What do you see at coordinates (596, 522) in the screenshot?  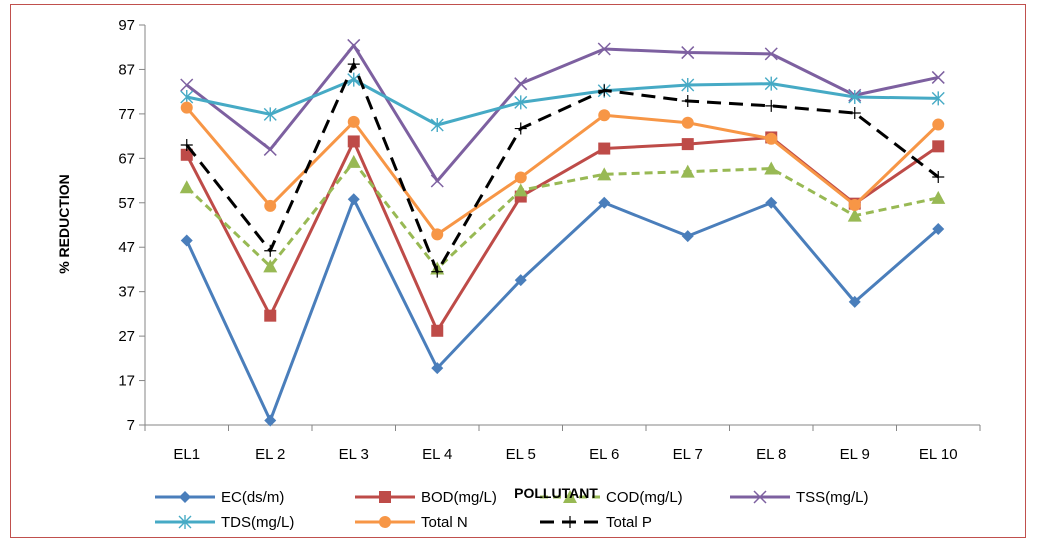 I see `legend-item-total-p: Total P` at bounding box center [596, 522].